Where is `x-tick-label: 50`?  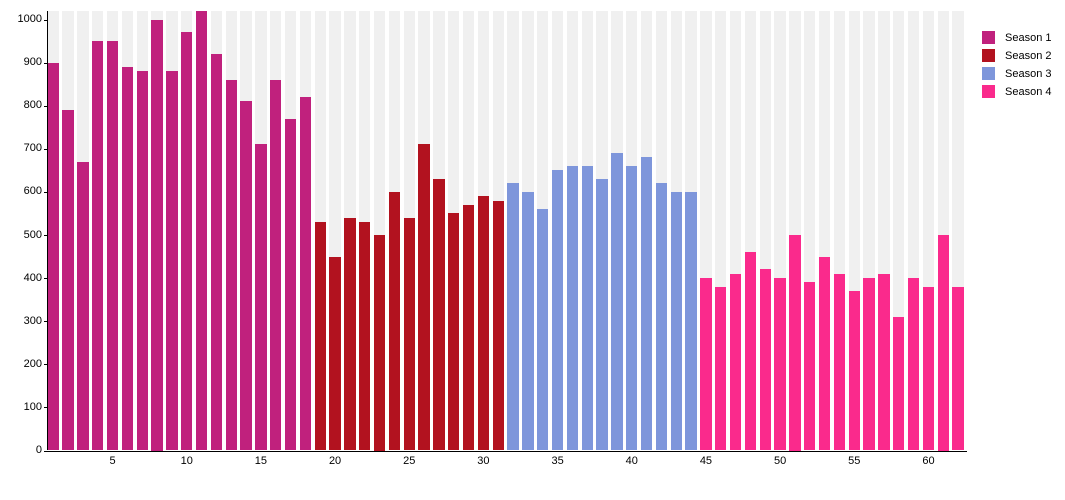 x-tick-label: 50 is located at coordinates (780, 461).